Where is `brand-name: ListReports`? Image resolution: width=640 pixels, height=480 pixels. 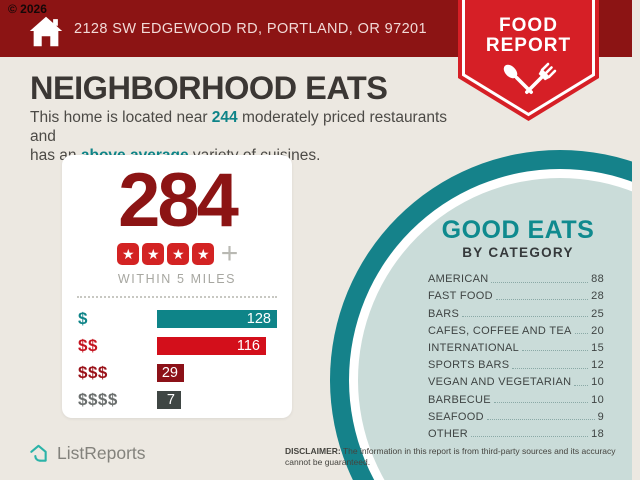 brand-name: ListReports is located at coordinates (101, 453).